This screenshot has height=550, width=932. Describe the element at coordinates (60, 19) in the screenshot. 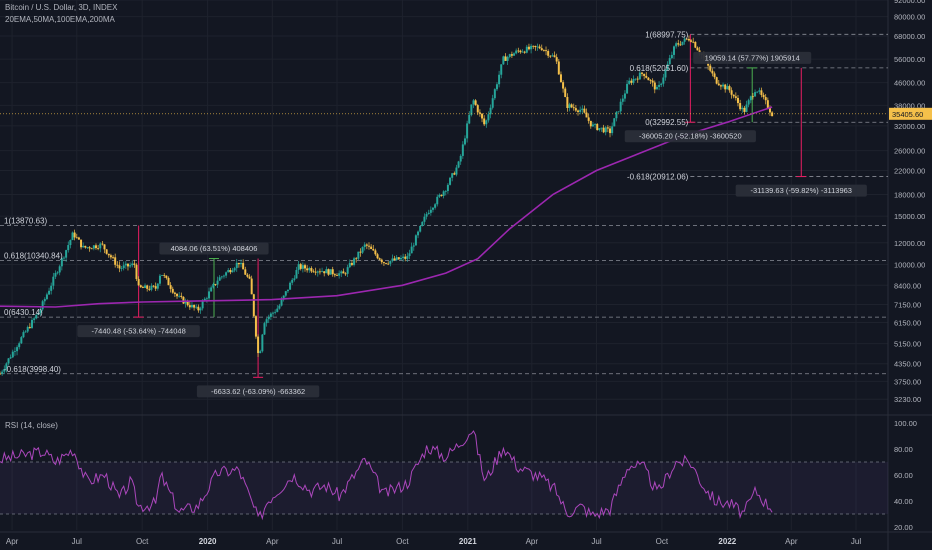

I see `indicator-list: 20EMA,50MA,100EMA,200MA` at that location.